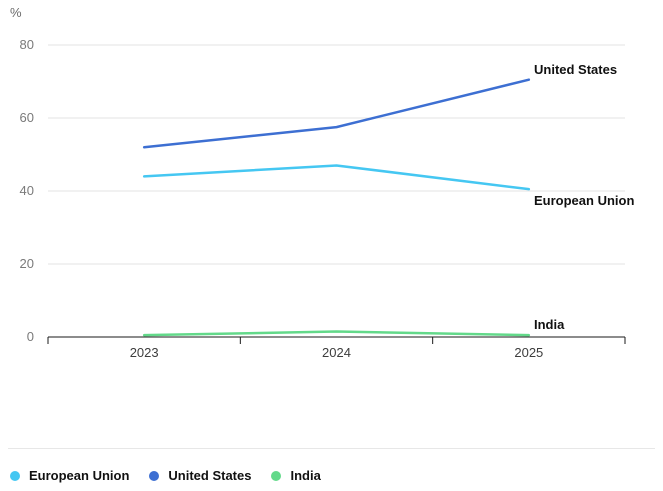 The width and height of the screenshot is (663, 491). What do you see at coordinates (549, 325) in the screenshot?
I see `series-end-label-india: India` at bounding box center [549, 325].